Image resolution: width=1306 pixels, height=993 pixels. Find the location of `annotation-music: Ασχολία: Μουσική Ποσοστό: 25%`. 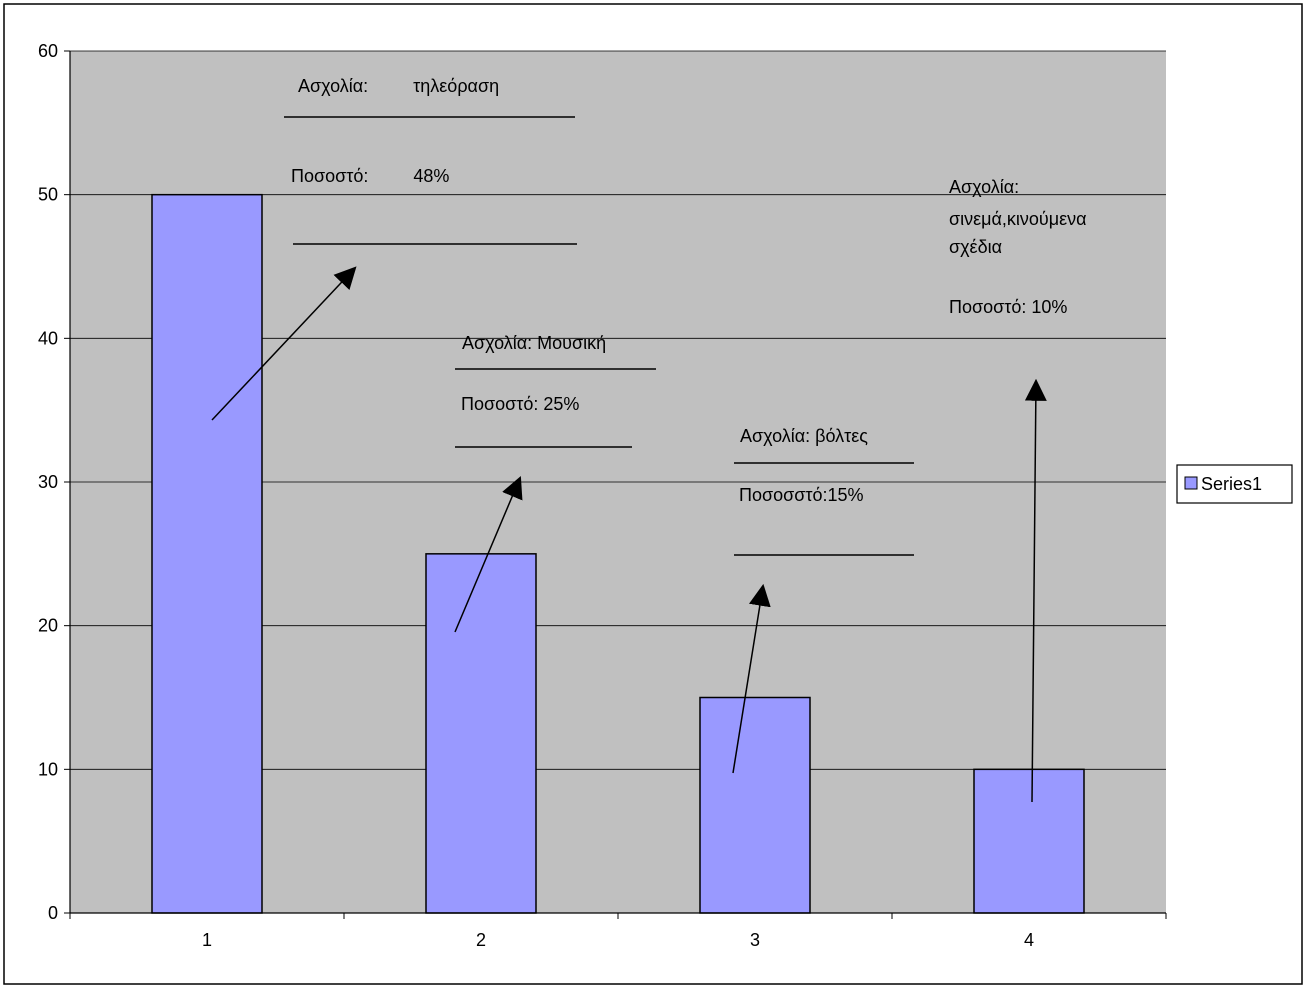

annotation-music: Ασχολία: Μουσική Ποσοστό: 25% is located at coordinates (555, 483).